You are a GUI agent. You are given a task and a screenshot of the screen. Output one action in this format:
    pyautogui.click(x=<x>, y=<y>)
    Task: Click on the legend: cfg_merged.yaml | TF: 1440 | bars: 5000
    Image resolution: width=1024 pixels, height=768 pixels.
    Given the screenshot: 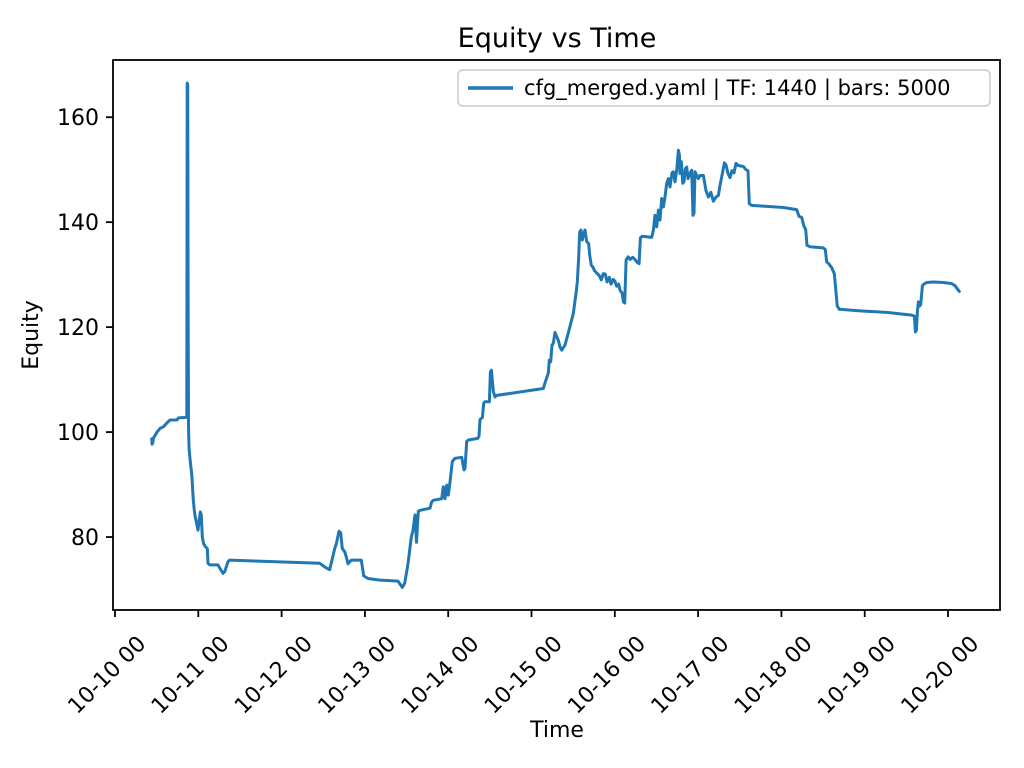 What is the action you would take?
    pyautogui.click(x=724, y=88)
    